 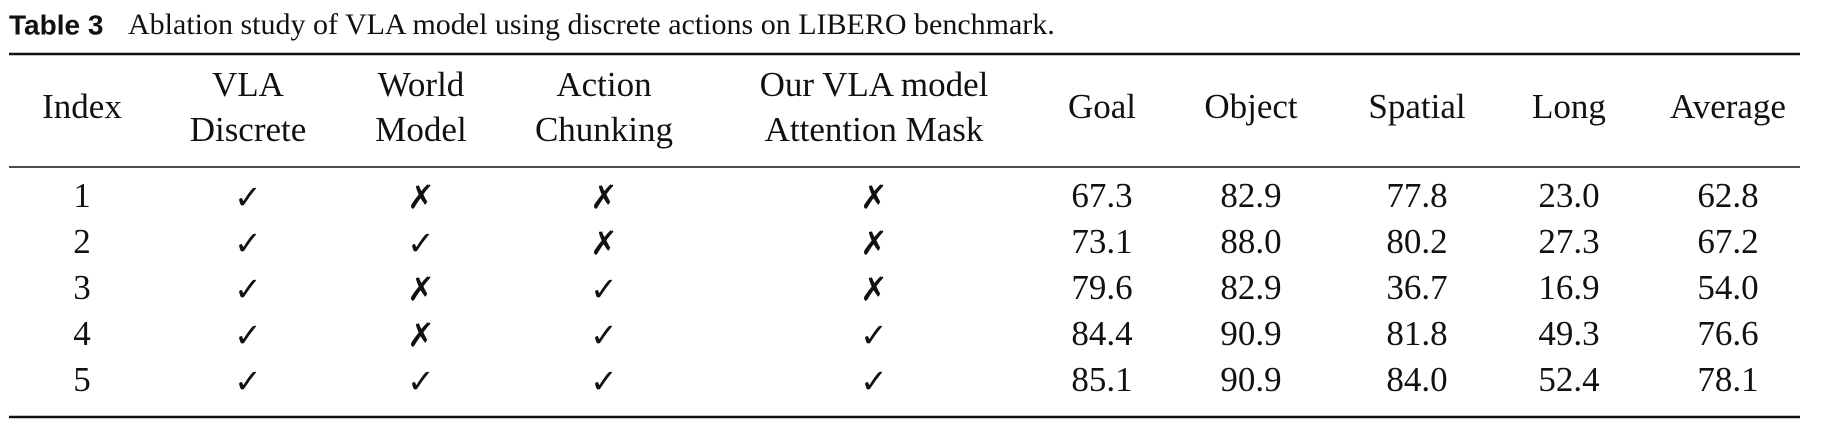 I want to click on cell: 78.1, so click(x=1727, y=379).